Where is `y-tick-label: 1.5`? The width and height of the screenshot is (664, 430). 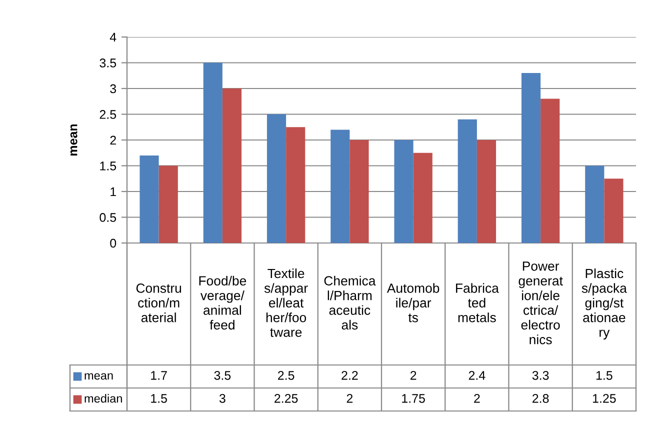
y-tick-label: 1.5 is located at coordinates (108, 166).